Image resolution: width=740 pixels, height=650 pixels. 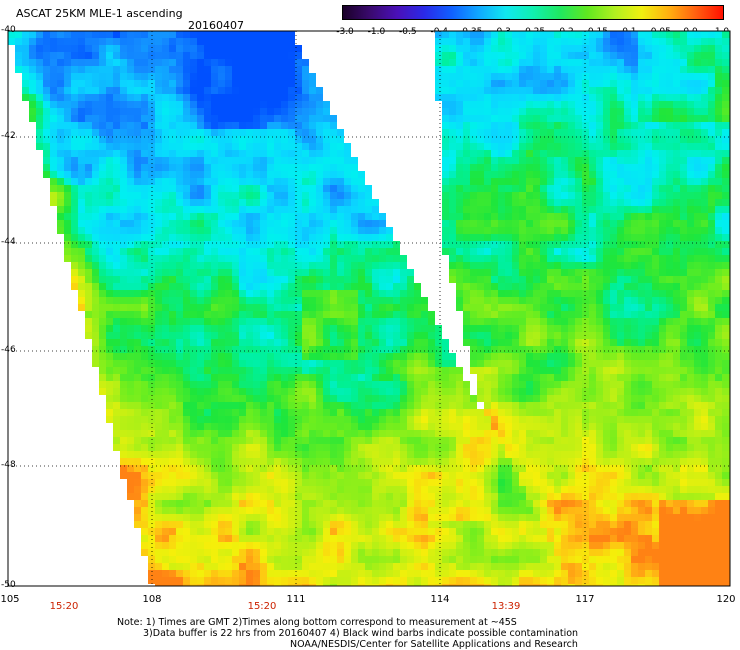 What do you see at coordinates (408, 32) in the screenshot?
I see `colorbar-label: -0.5` at bounding box center [408, 32].